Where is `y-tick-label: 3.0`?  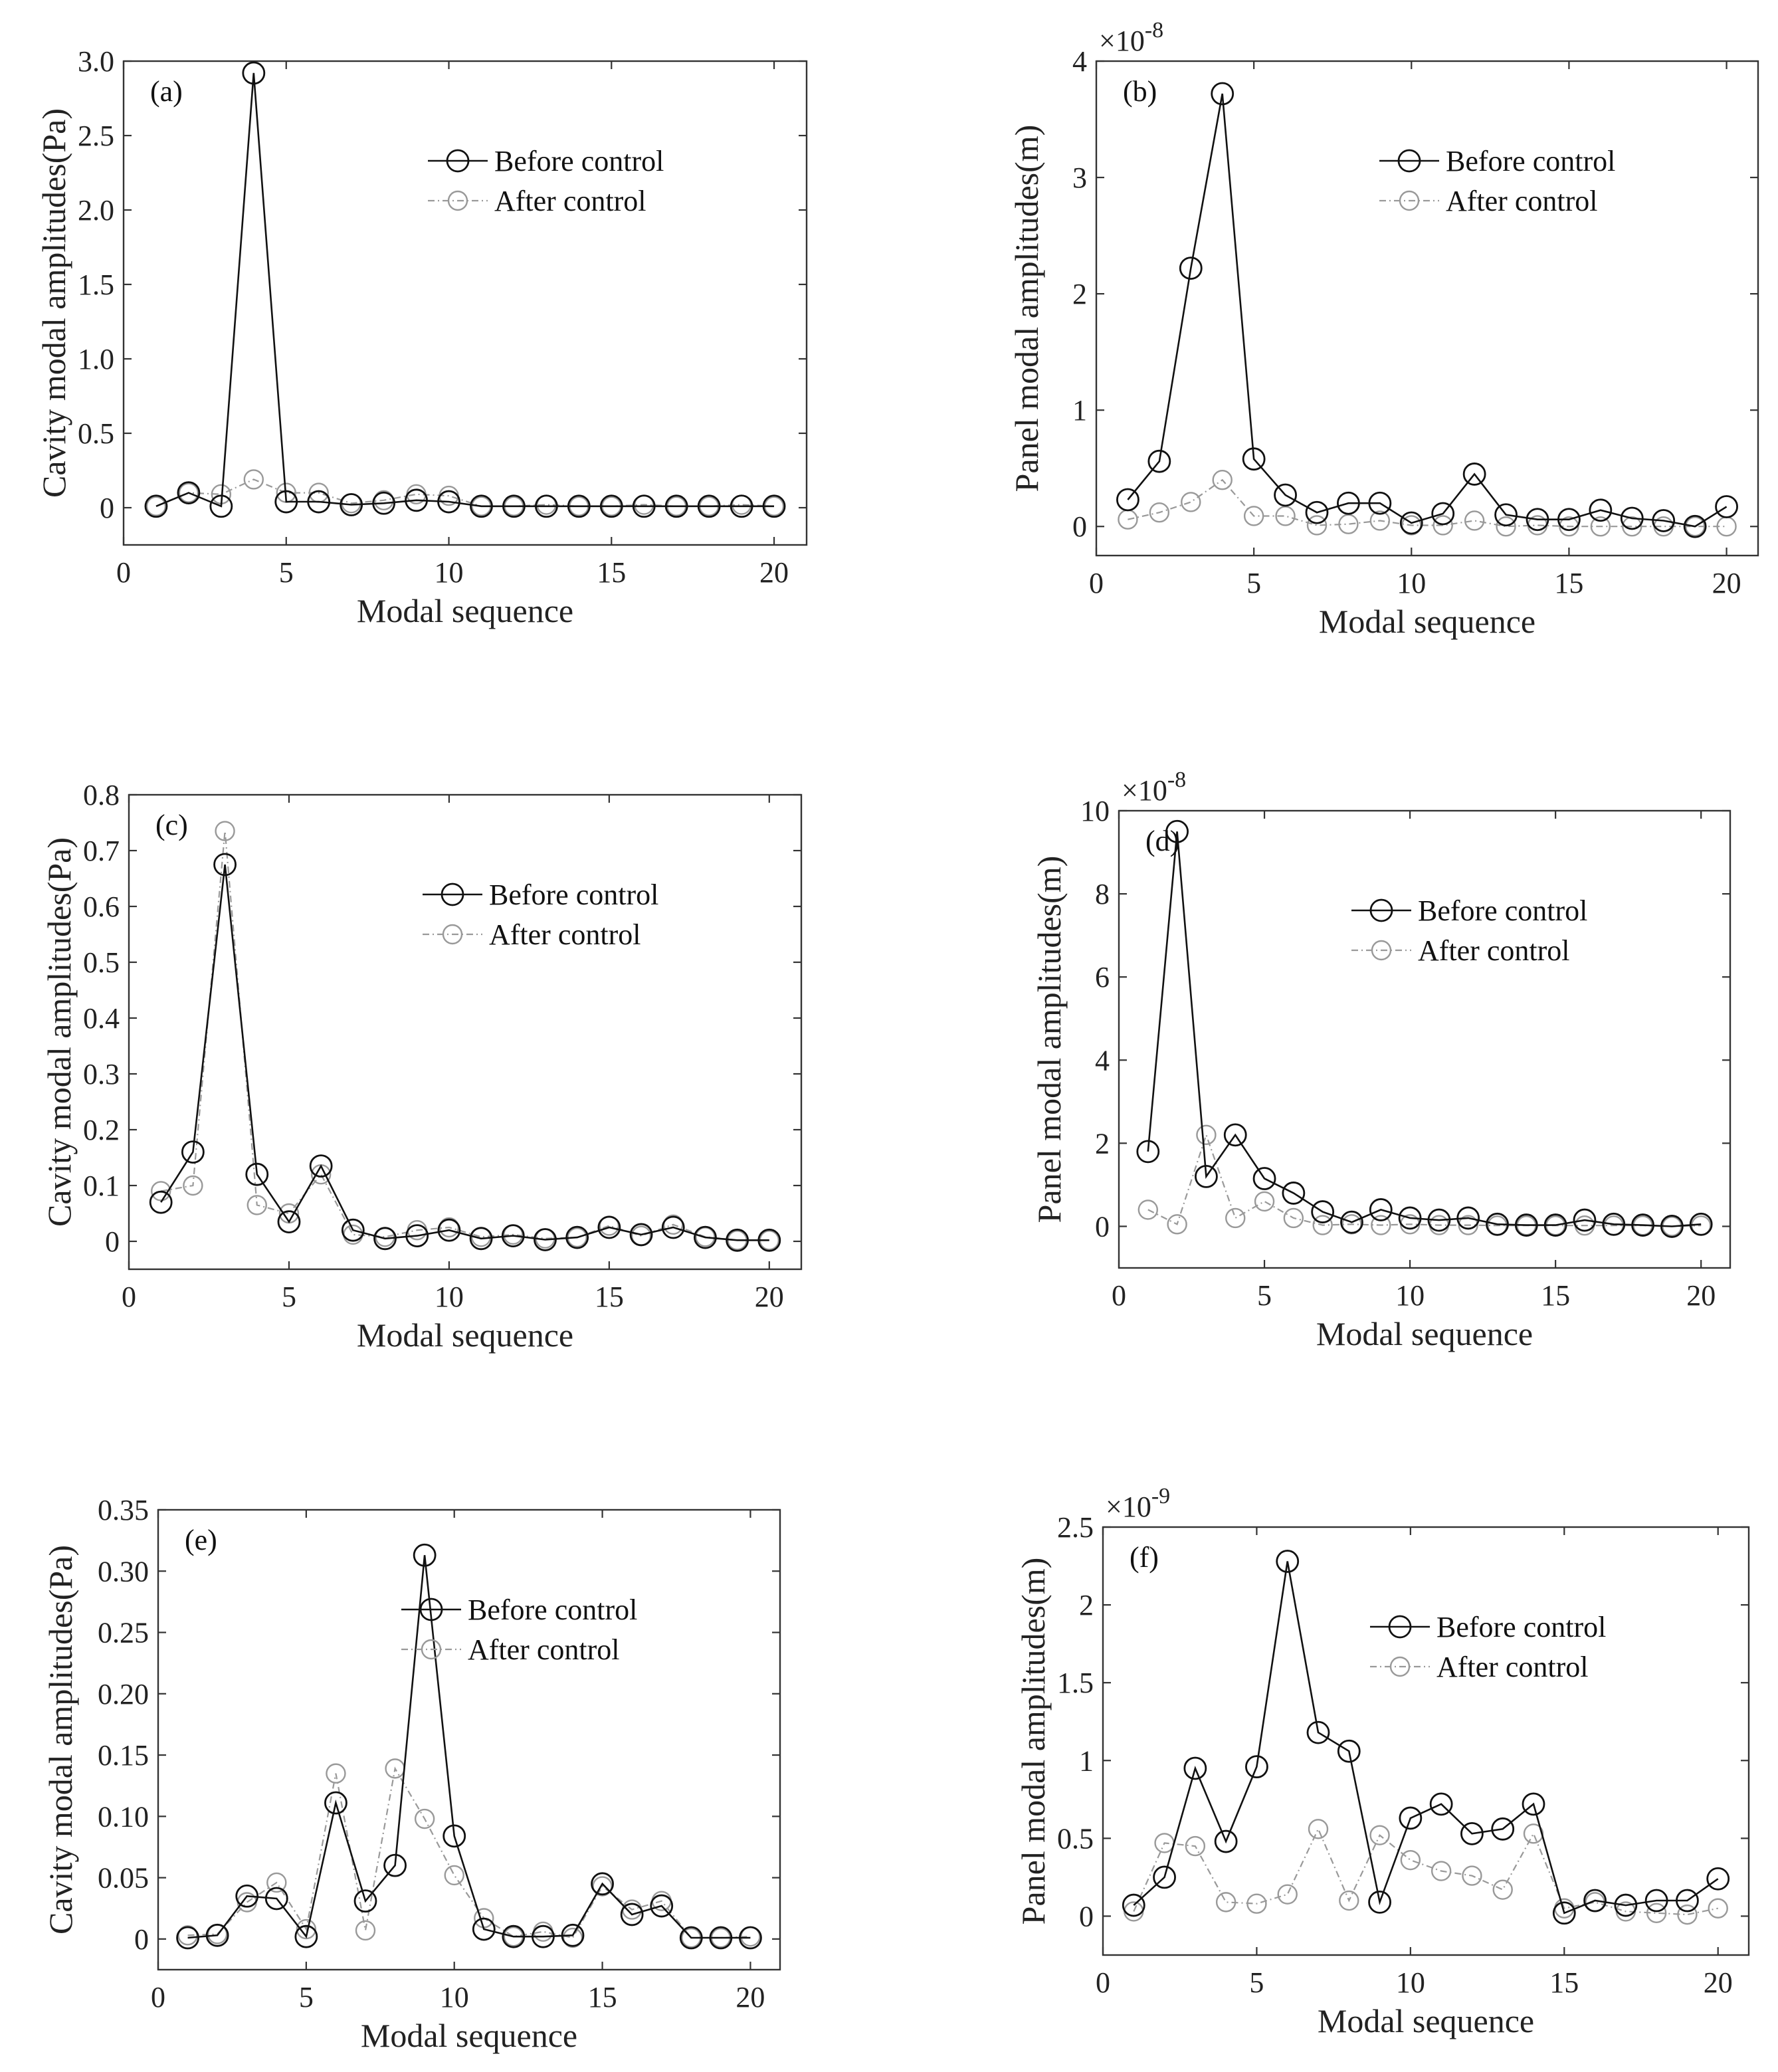 y-tick-label: 3.0 is located at coordinates (96, 61).